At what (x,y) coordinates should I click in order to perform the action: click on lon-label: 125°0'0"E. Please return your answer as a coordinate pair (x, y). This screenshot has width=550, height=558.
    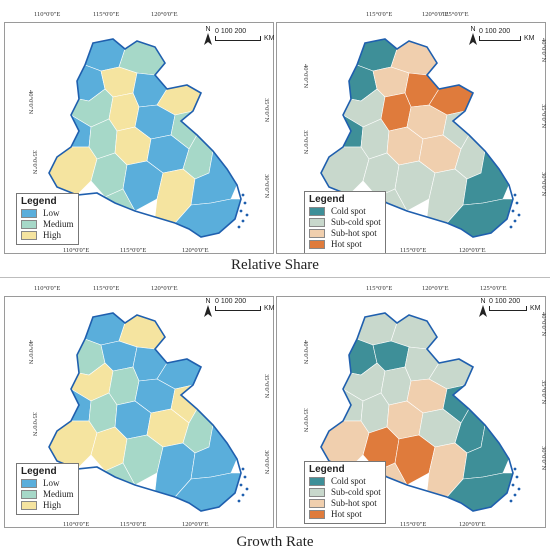
    Looking at the image, I should click on (493, 288).